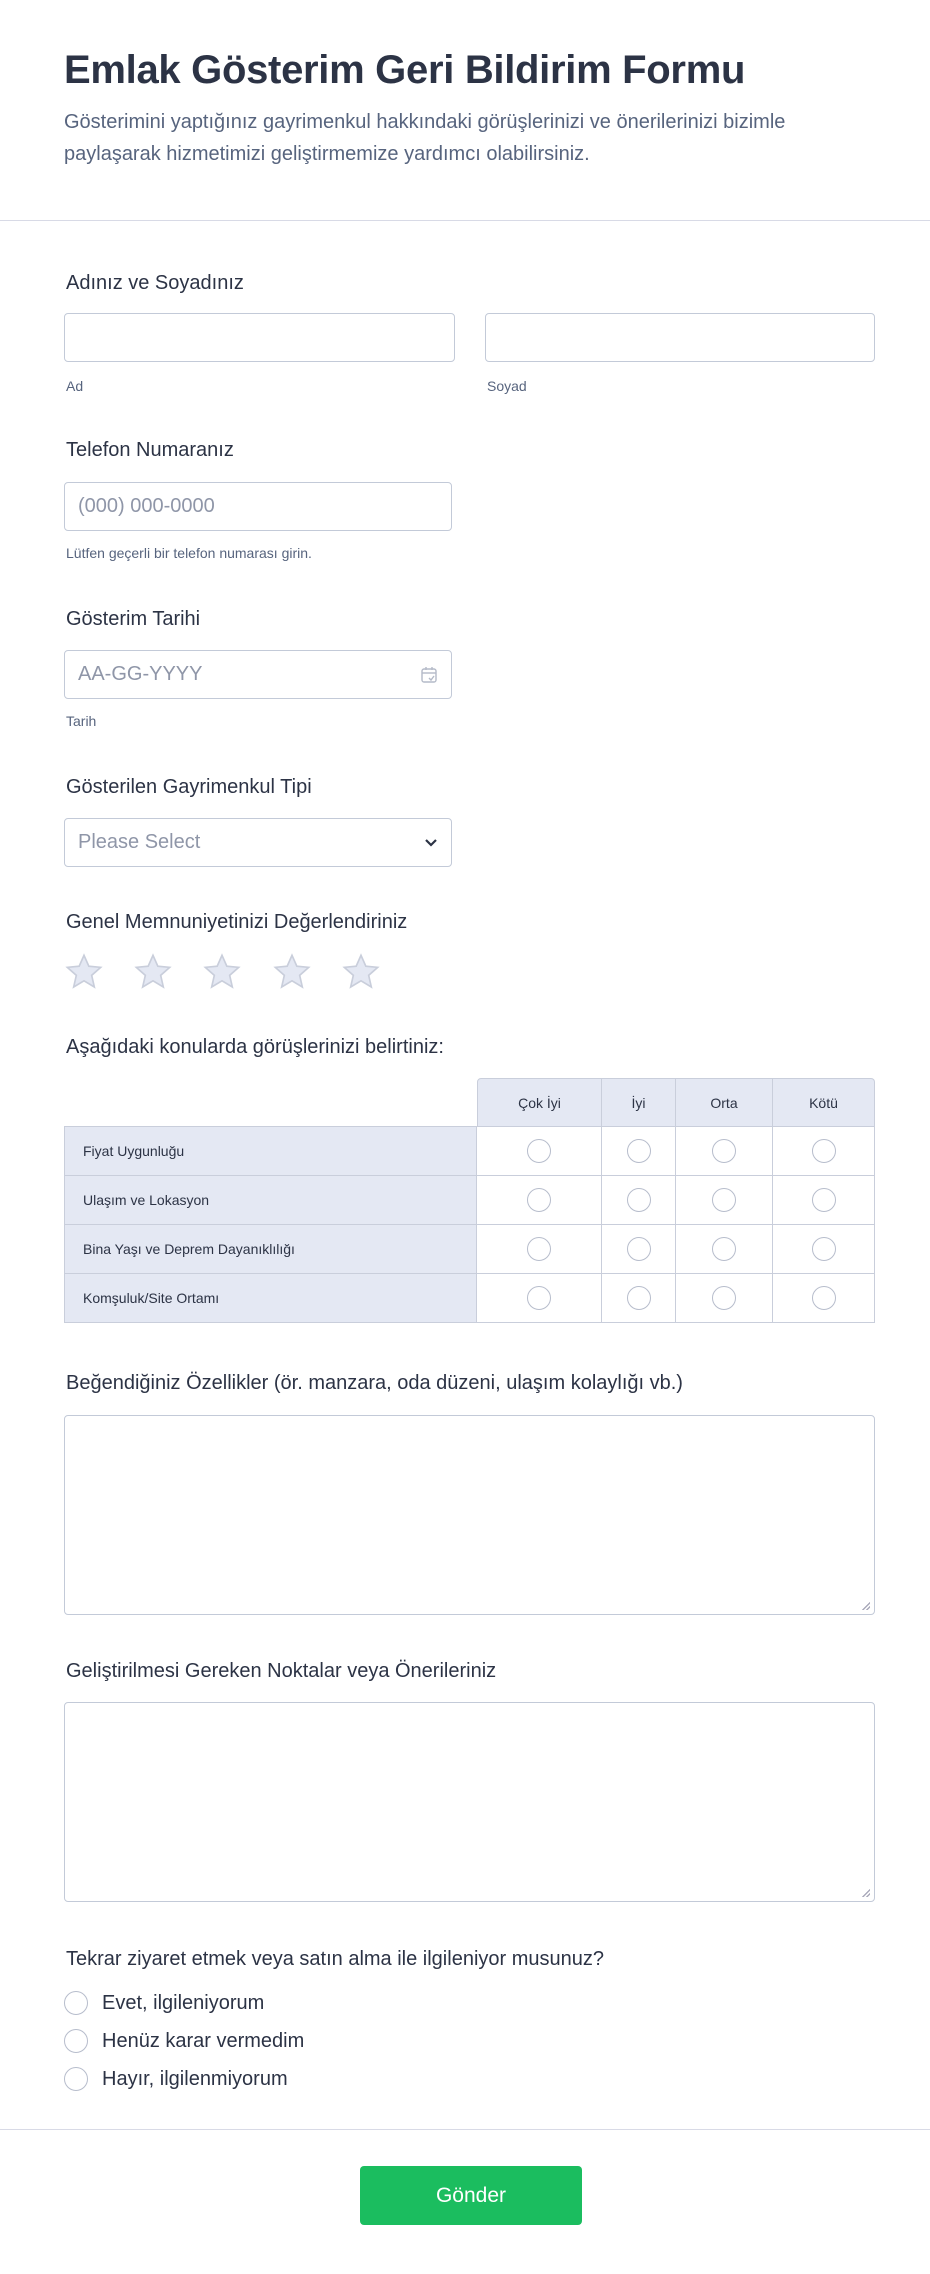  I want to click on matrix-column-header: Çok İyi, so click(539, 1102).